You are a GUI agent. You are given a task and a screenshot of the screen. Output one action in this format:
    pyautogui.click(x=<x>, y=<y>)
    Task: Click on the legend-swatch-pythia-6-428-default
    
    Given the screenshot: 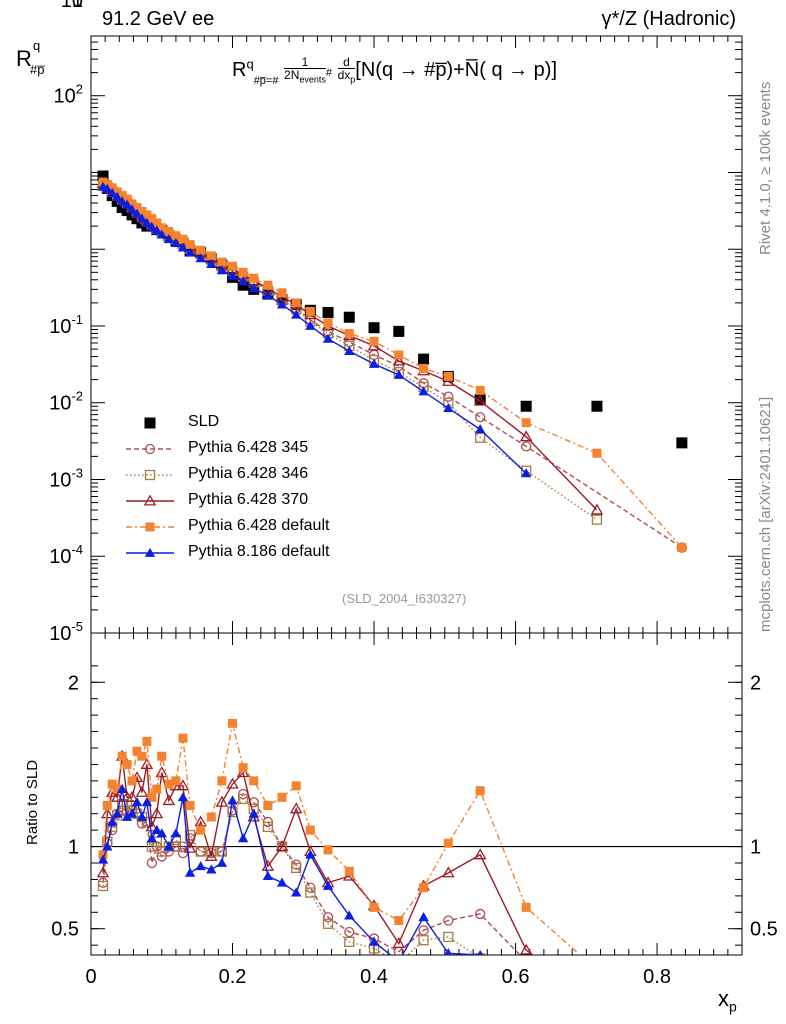 What is the action you would take?
    pyautogui.click(x=150, y=527)
    